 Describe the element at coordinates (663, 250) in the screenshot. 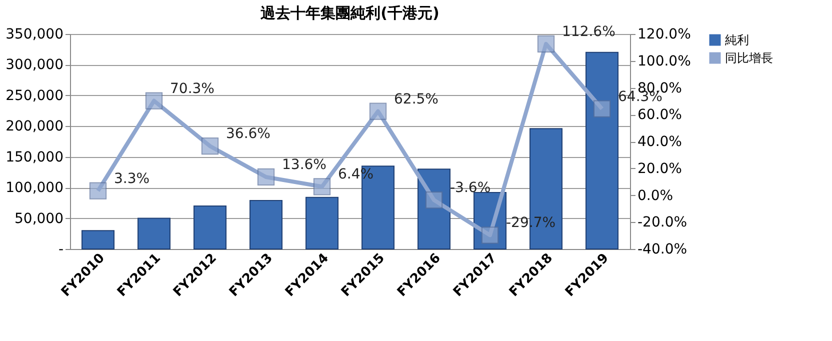

I see `y2-tick-label: -40.0%` at that location.